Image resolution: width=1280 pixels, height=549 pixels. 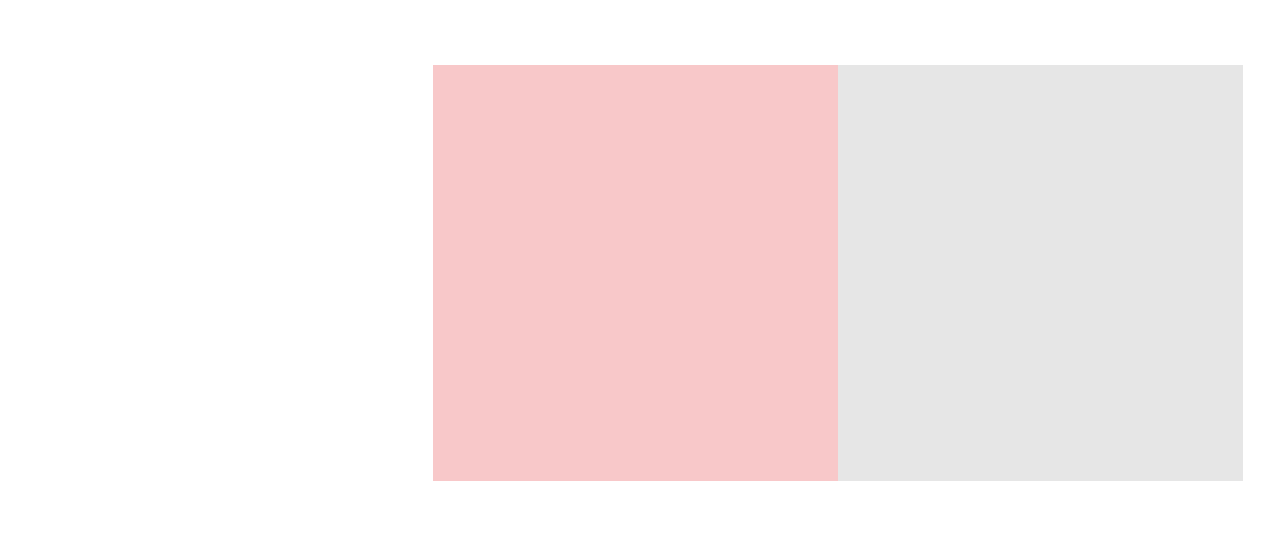 What do you see at coordinates (49, 46) in the screenshot?
I see `figure-title` at bounding box center [49, 46].